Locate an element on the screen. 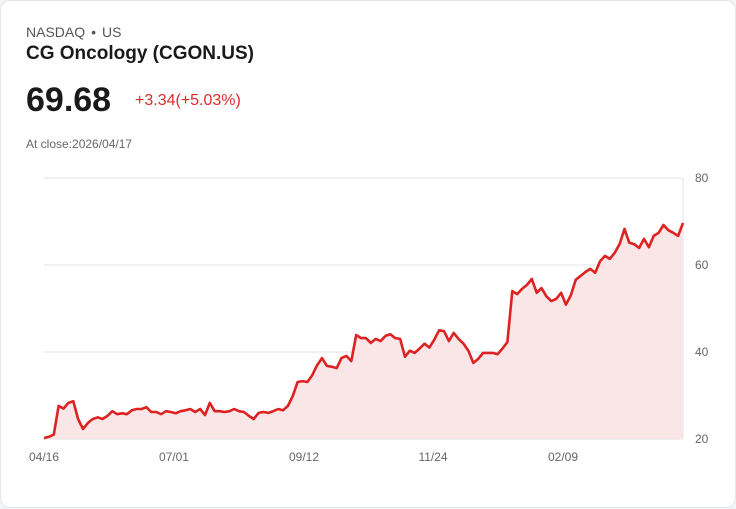 The height and width of the screenshot is (509, 736). price-change: +3.34(+5.03%) is located at coordinates (188, 100).